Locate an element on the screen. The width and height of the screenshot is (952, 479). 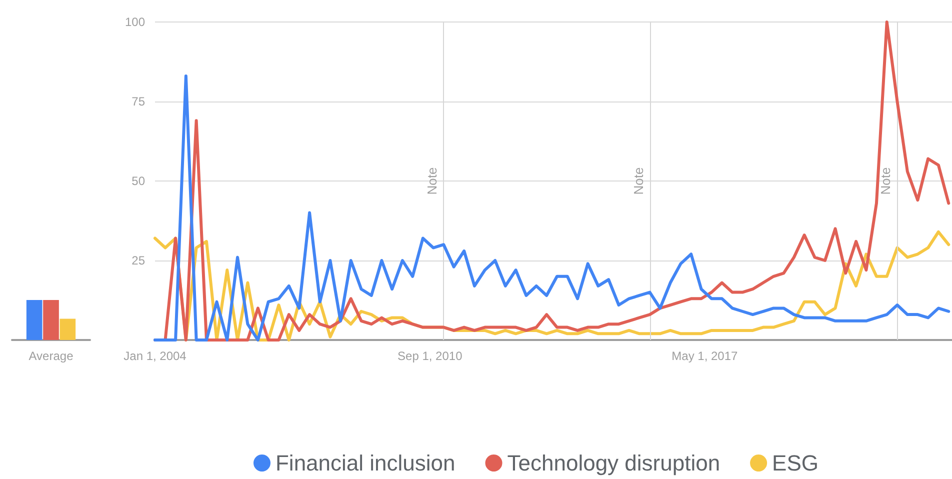
y-tick-label: 75 is located at coordinates (139, 101).